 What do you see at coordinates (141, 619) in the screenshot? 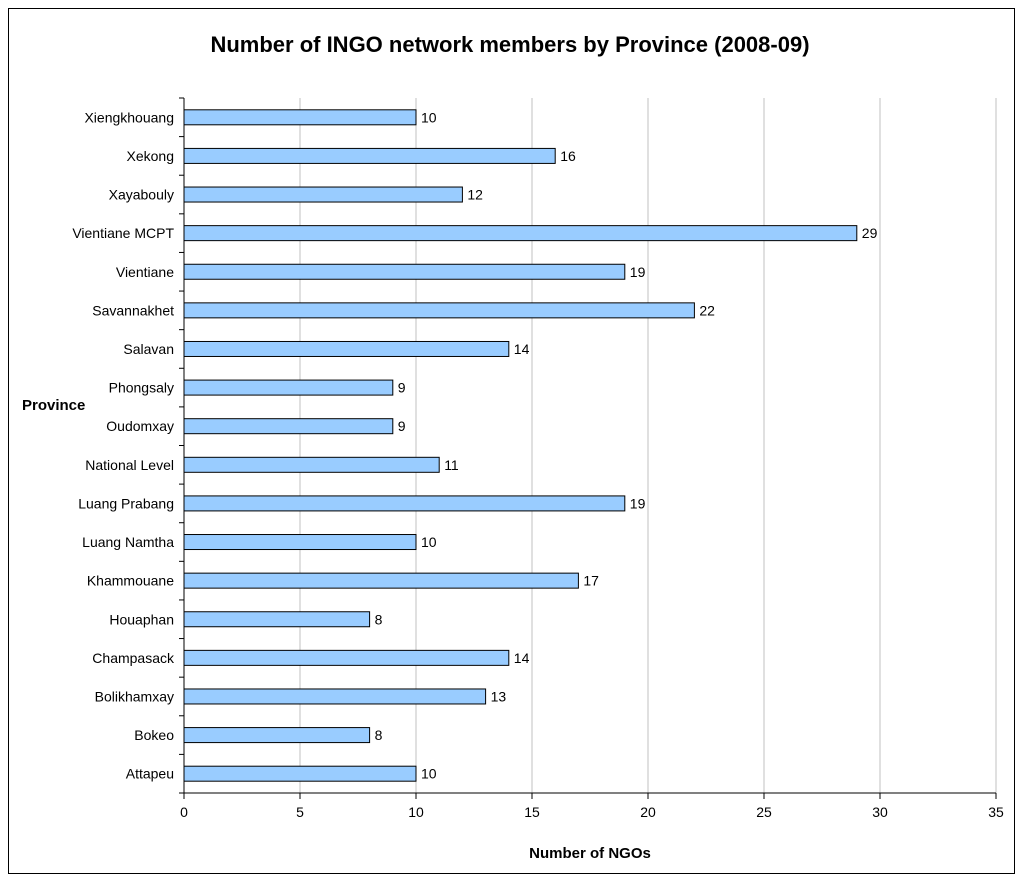
I see `category-label: Houaphan` at bounding box center [141, 619].